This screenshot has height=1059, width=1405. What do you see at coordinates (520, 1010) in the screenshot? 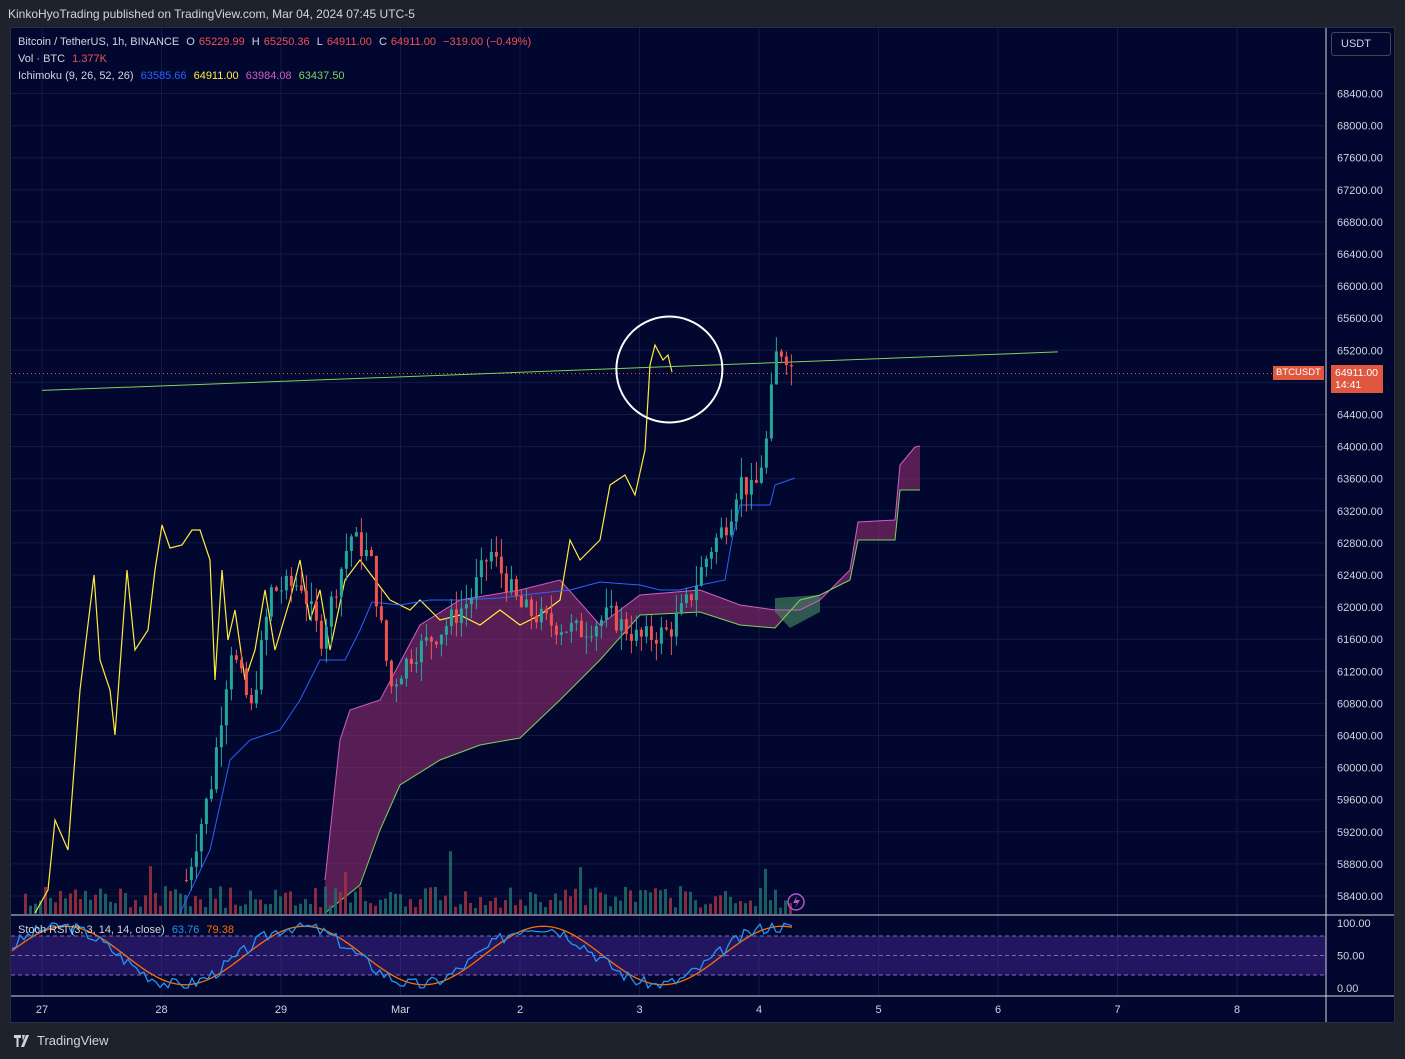
I see `time-tick-label: 2` at bounding box center [520, 1010].